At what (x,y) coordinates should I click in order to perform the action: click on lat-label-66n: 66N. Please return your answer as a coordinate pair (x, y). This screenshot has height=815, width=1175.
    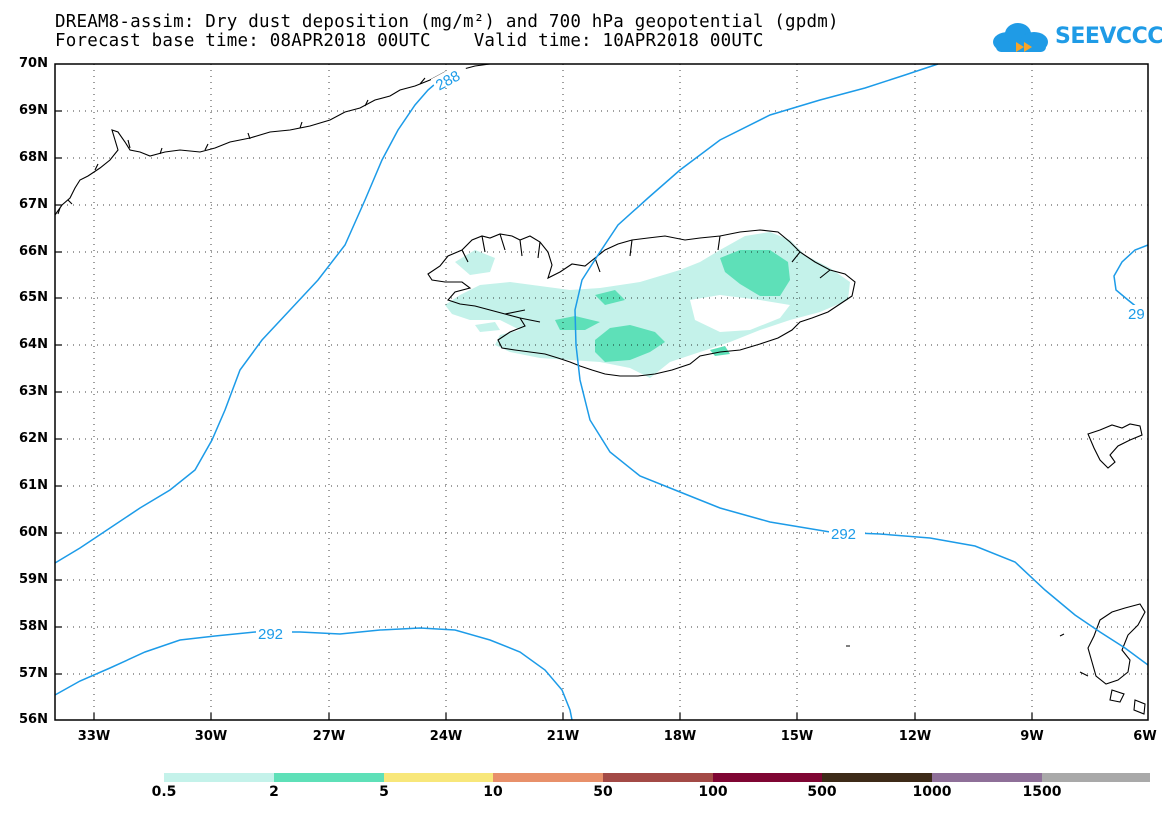
    Looking at the image, I should click on (33, 251).